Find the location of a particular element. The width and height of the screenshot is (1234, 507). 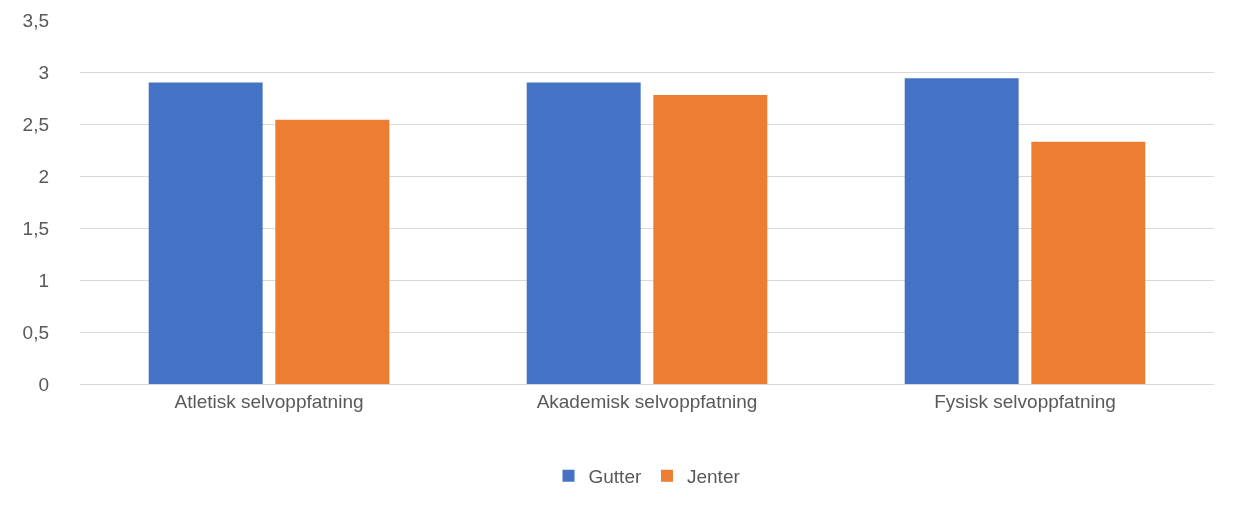

x-tick-label: Fysisk selvoppfatning is located at coordinates (1025, 401).